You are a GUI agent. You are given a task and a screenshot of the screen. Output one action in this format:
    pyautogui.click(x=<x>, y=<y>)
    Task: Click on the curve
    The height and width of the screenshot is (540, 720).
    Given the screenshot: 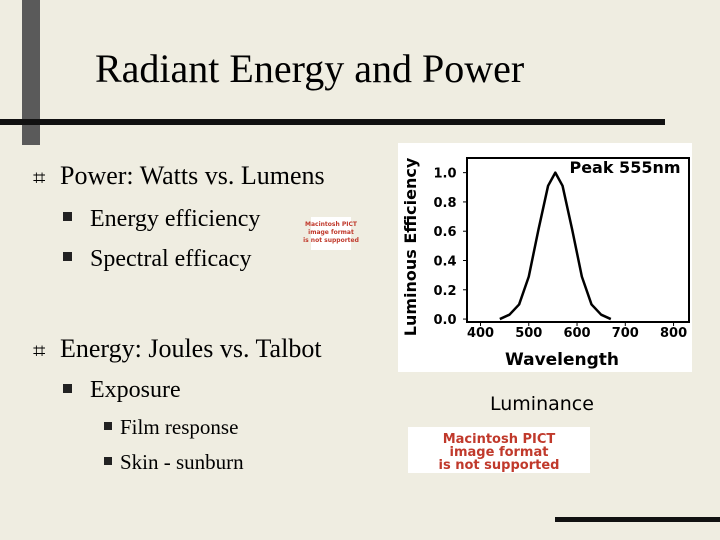 What is the action you would take?
    pyautogui.click(x=555, y=246)
    